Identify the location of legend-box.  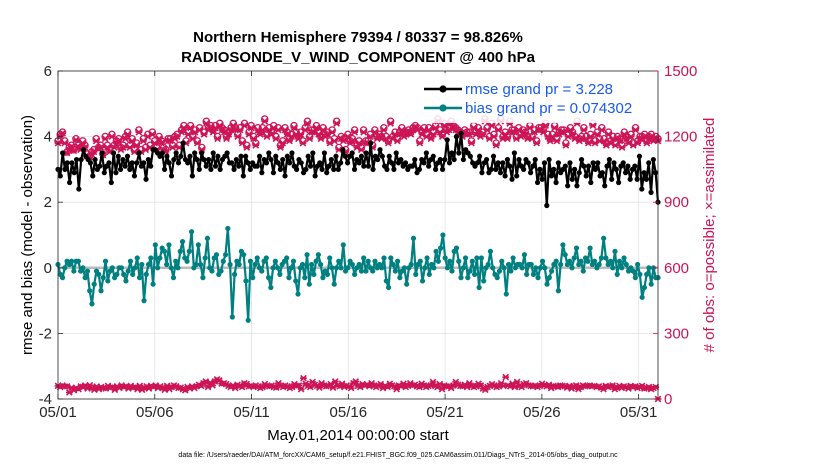
(538, 98).